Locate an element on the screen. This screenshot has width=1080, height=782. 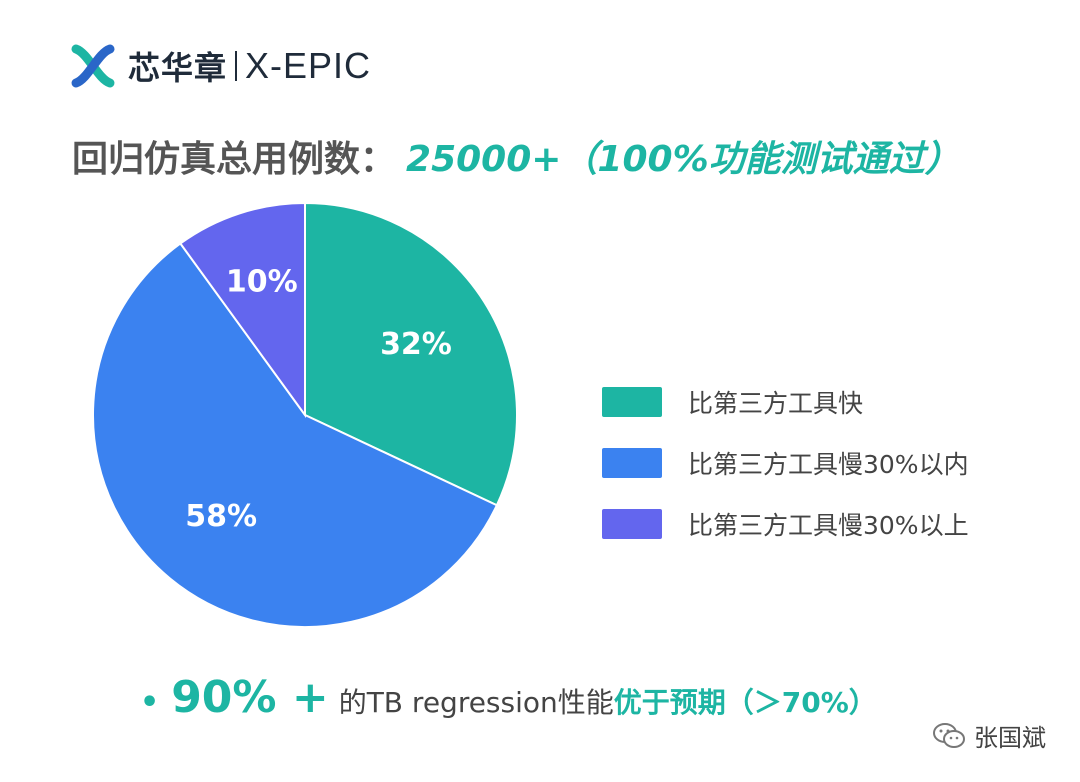
legend-label: 比第三方工具慢30%以上 is located at coordinates (828, 525).